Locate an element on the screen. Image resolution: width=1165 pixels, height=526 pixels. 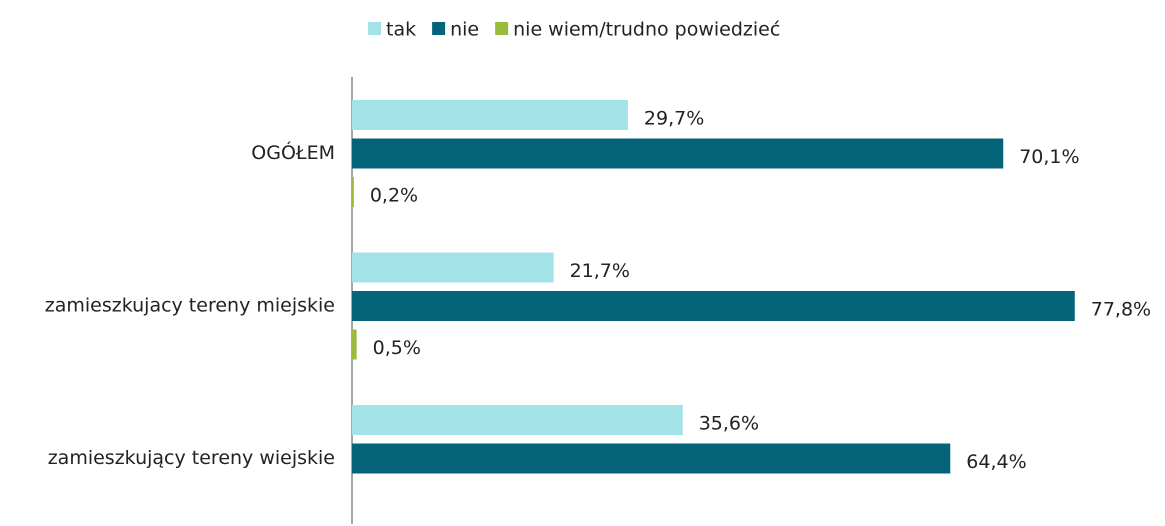
category-label: zamieszkujący tereny wiejskie is located at coordinates (191, 458).